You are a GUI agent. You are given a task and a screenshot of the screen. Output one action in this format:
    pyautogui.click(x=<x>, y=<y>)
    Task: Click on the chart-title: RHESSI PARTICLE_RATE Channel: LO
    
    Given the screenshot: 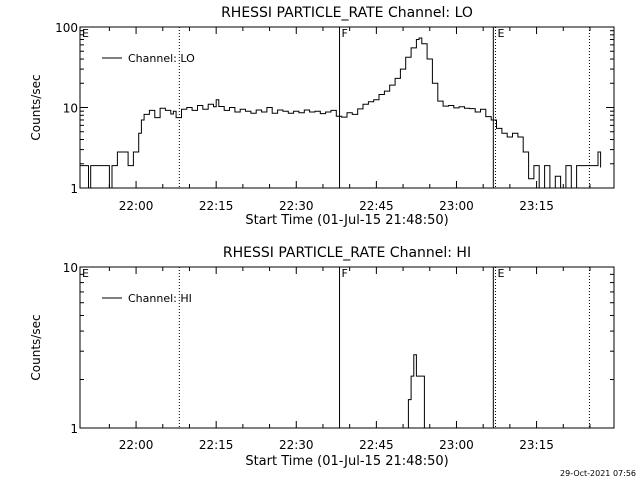 What is the action you would take?
    pyautogui.click(x=347, y=13)
    